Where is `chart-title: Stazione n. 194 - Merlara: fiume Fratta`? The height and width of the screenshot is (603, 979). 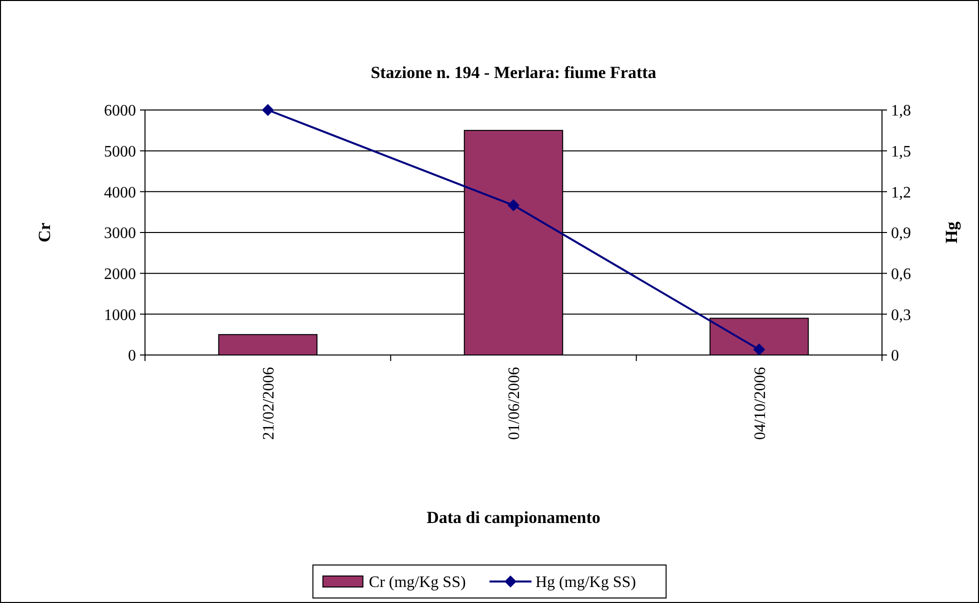
chart-title: Stazione n. 194 - Merlara: fiume Fratta is located at coordinates (513, 72).